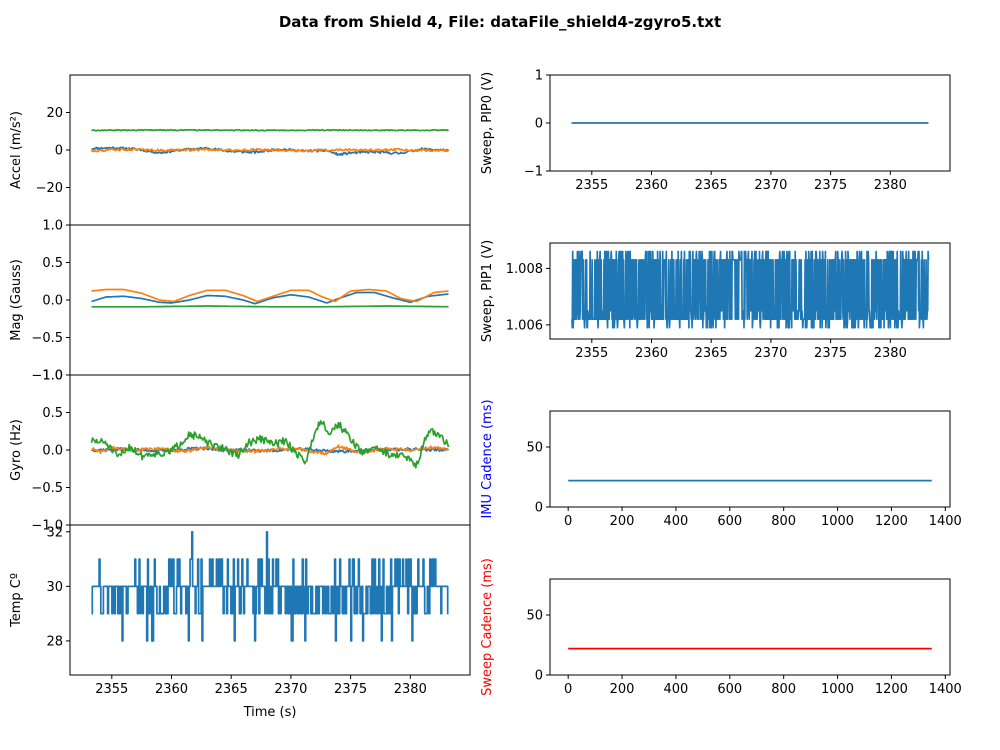 The width and height of the screenshot is (1000, 750). Describe the element at coordinates (270, 450) in the screenshot. I see `series-line-gyro-y` at that location.